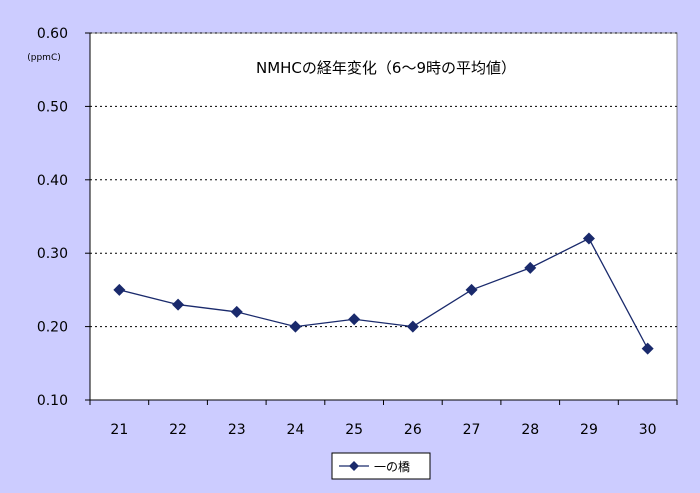  I want to click on chart-title: NMHCの経年変化（6～9時の平均値）, so click(386, 68).